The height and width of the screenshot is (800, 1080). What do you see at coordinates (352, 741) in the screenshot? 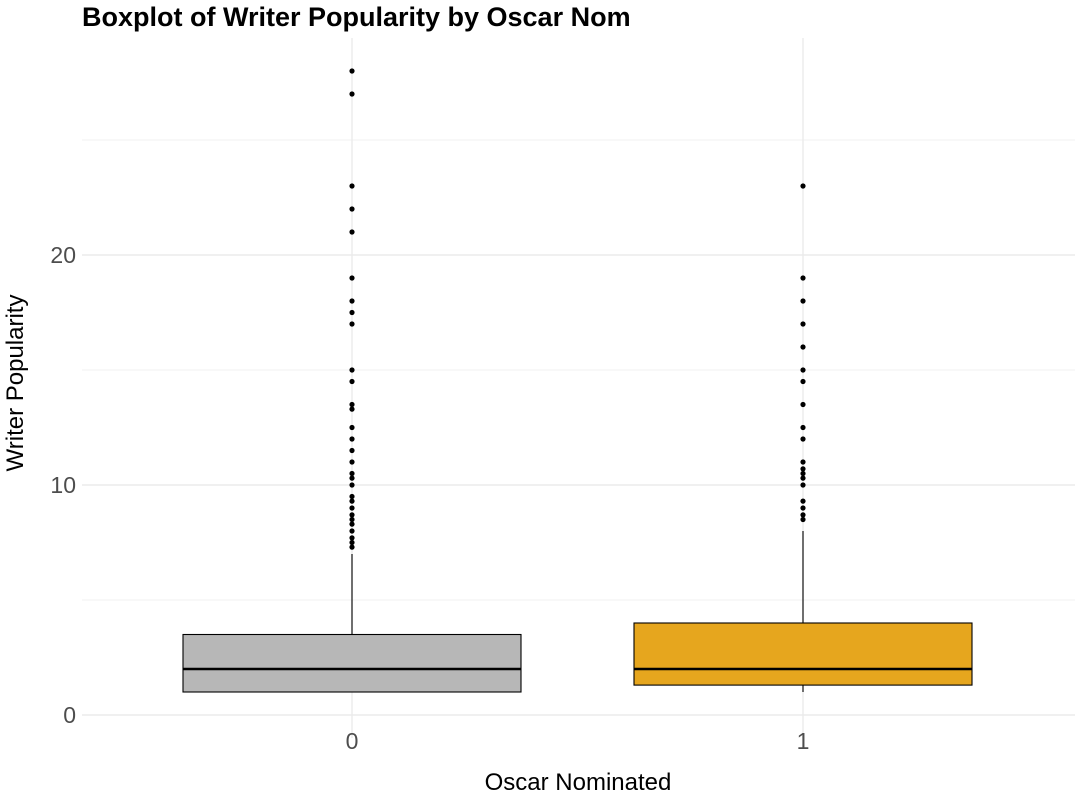
I see `x-tick-label: 0` at bounding box center [352, 741].